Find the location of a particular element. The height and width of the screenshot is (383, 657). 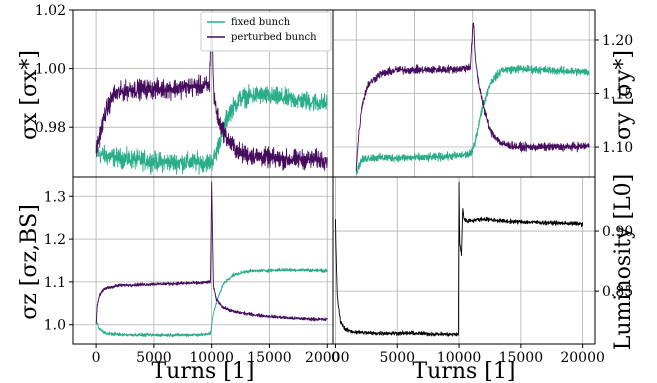

ytick-label: 0.90 is located at coordinates (617, 232).